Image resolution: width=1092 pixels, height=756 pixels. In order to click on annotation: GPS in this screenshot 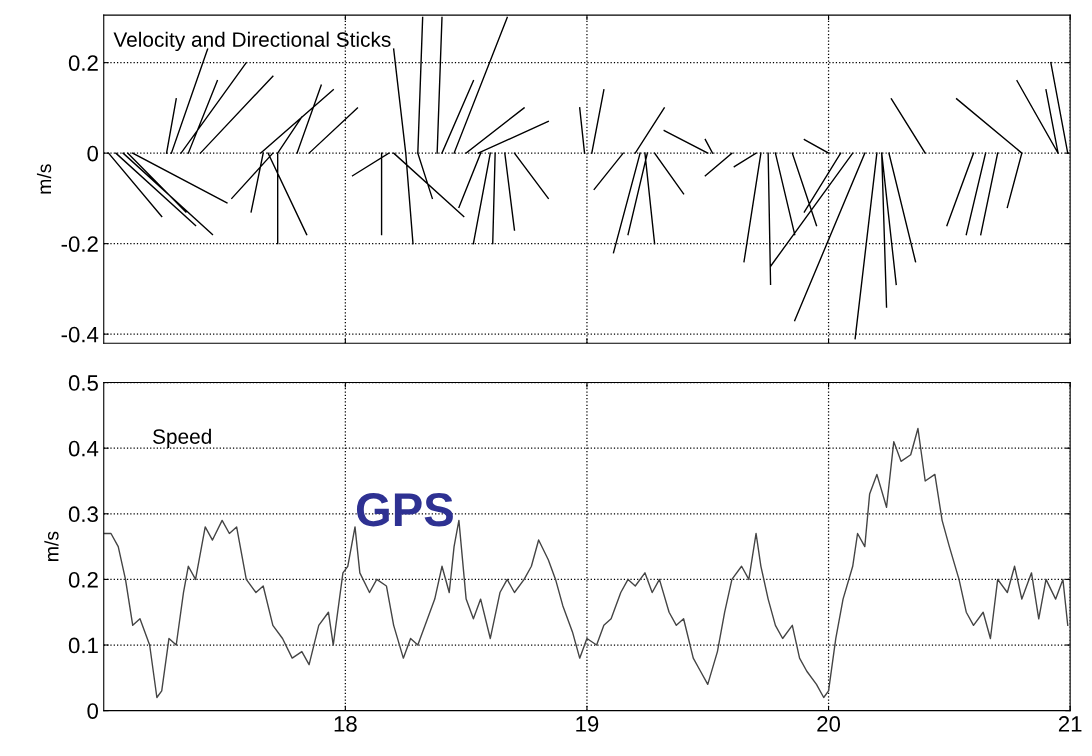, I will do `click(404, 510)`.